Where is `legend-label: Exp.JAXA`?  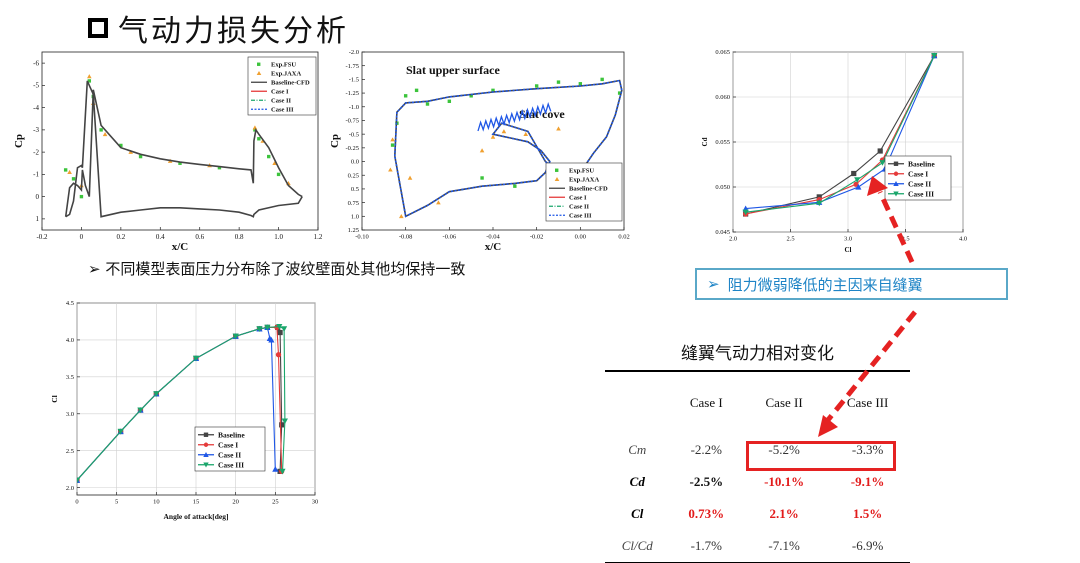 legend-label: Exp.JAXA is located at coordinates (584, 179).